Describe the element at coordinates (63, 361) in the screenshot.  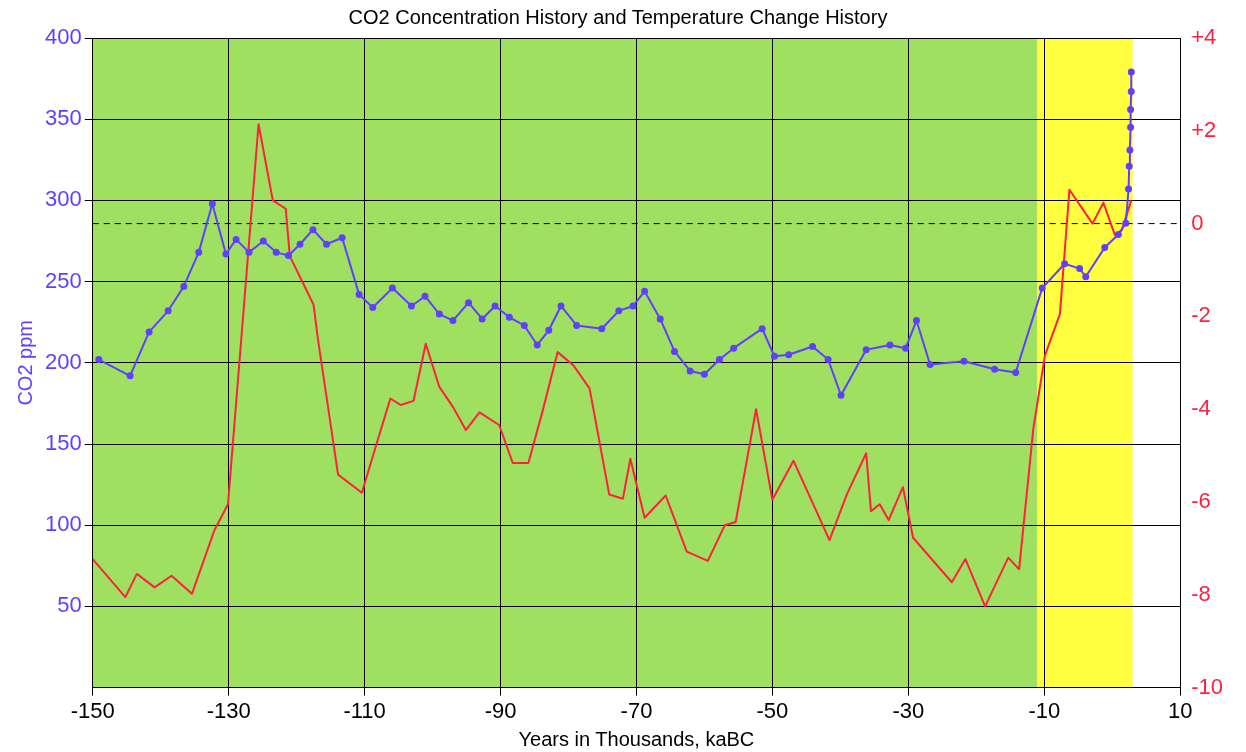
I see `y-tick-label: 200` at that location.